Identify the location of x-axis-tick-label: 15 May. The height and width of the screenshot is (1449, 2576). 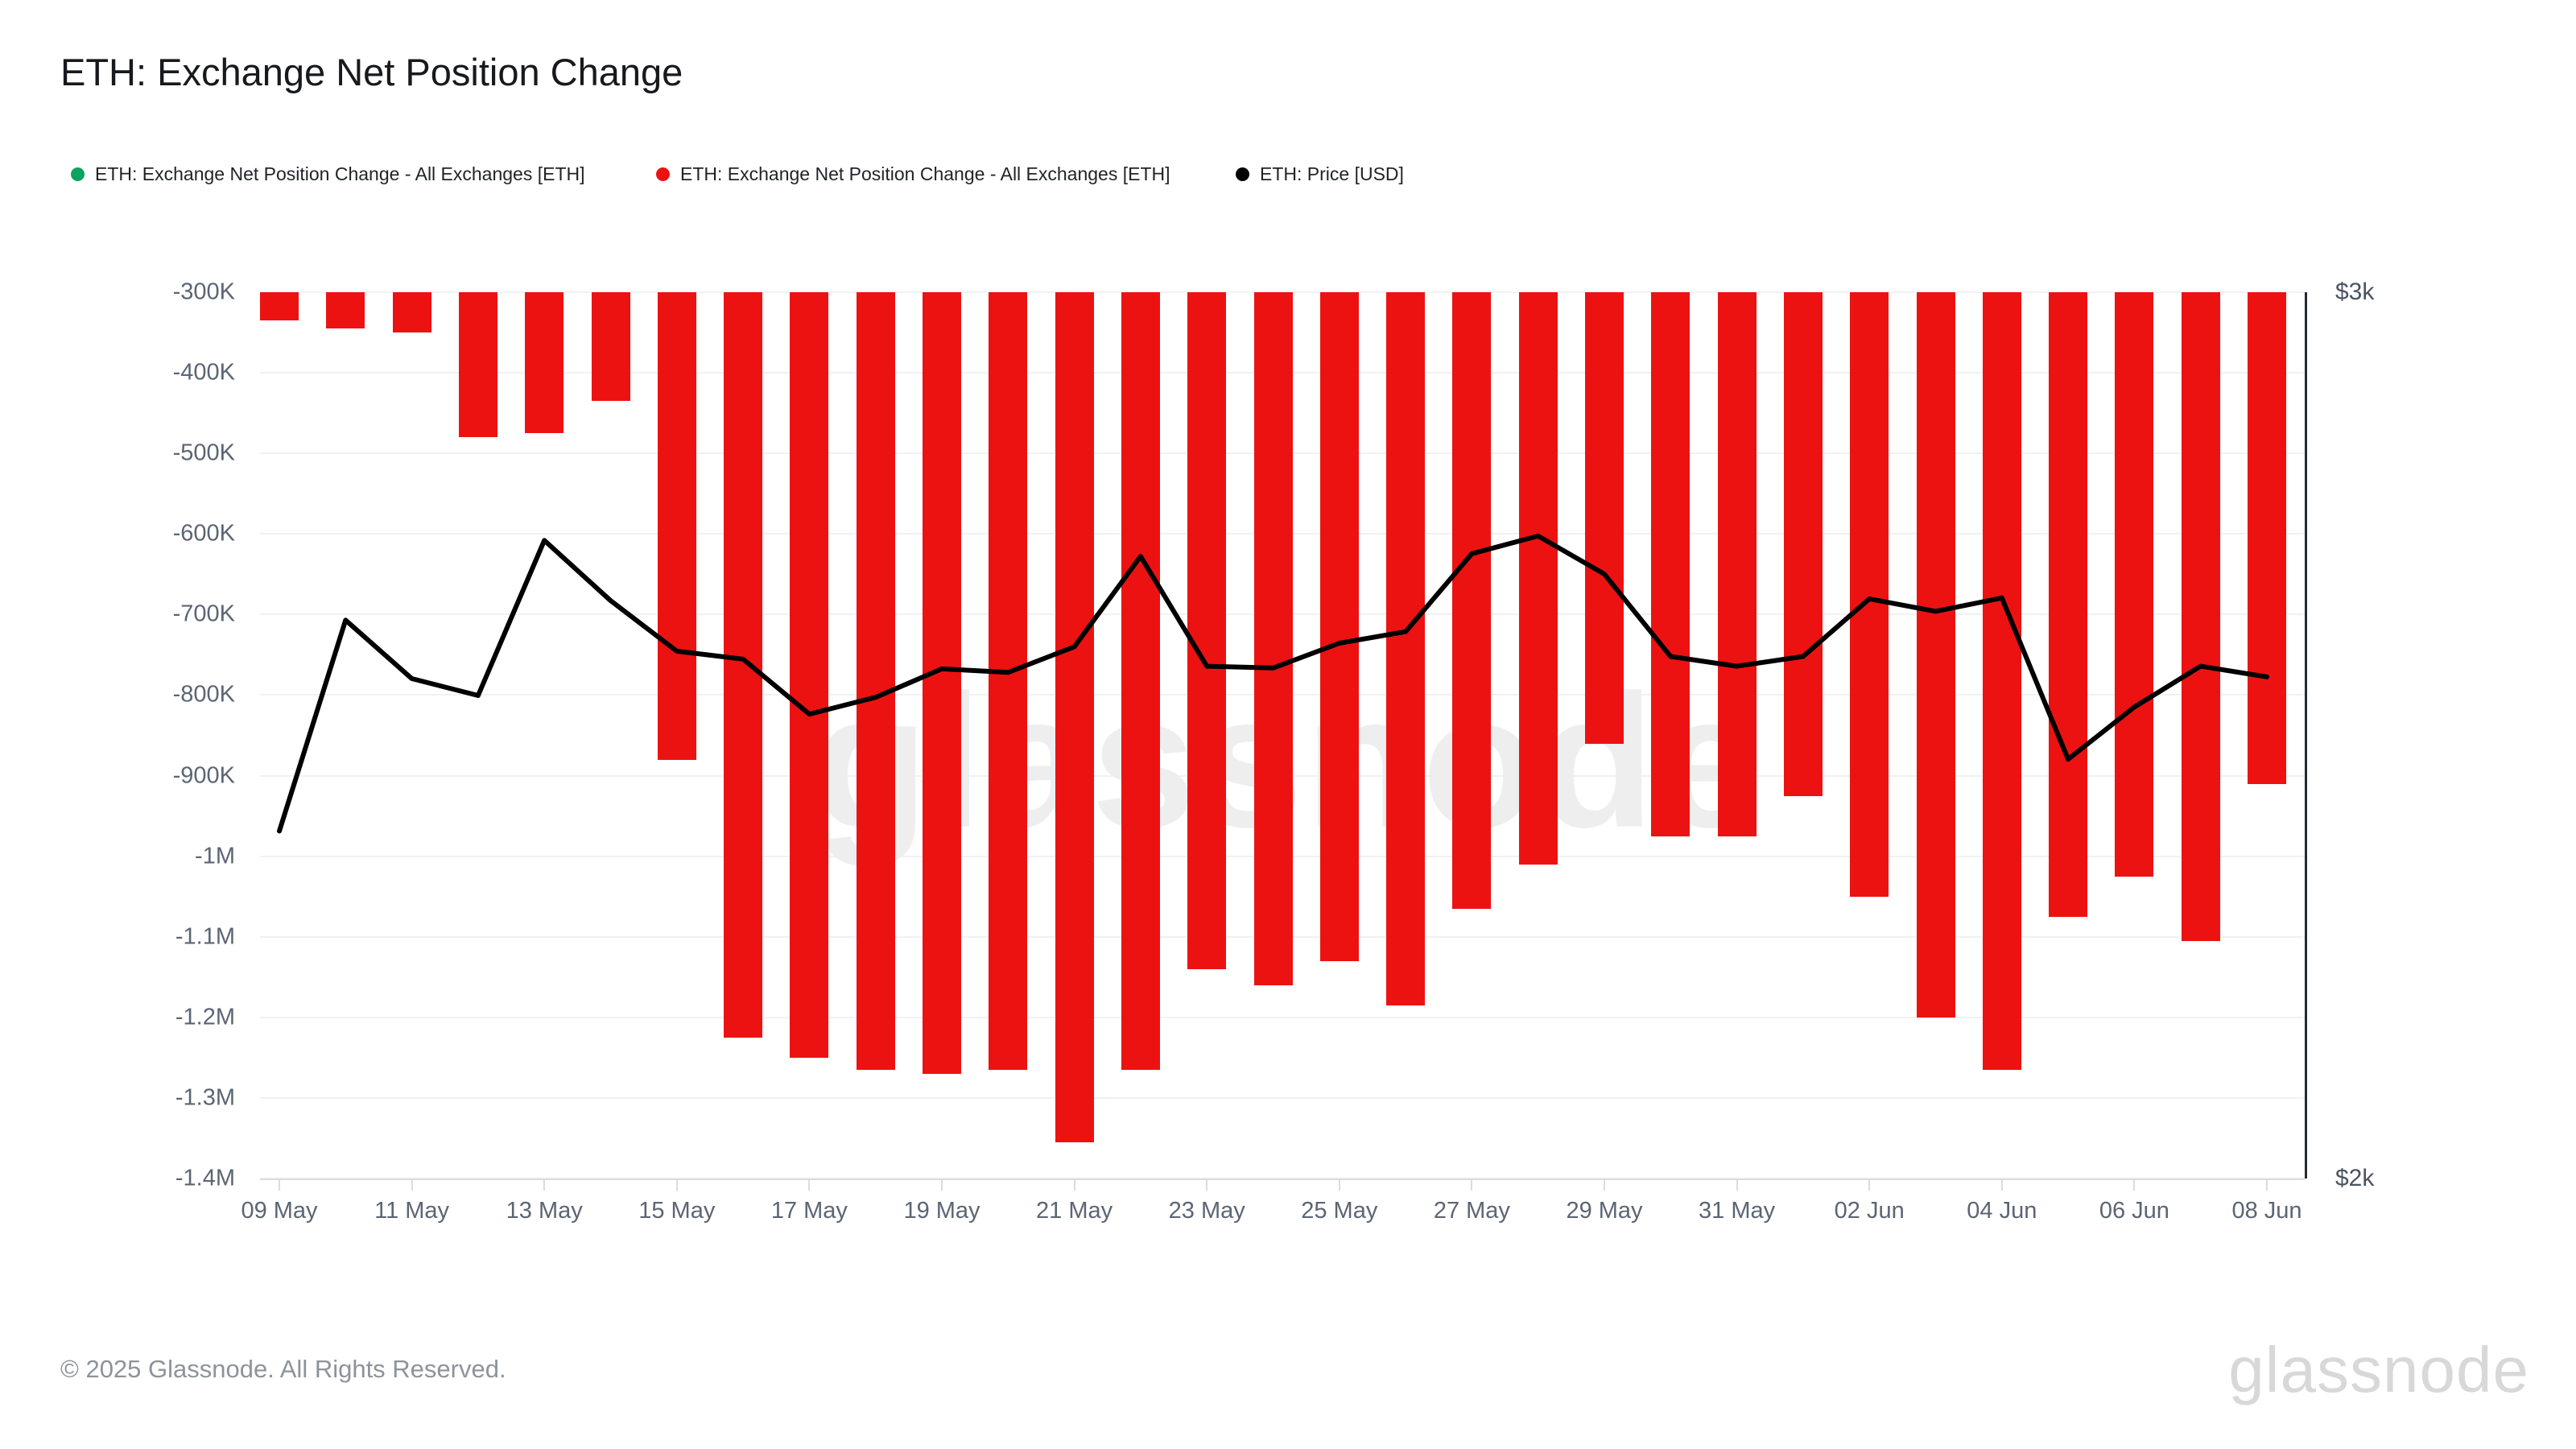
(677, 1211).